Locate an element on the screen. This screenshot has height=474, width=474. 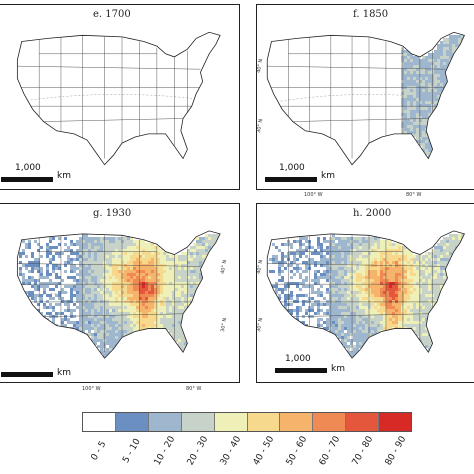
panel-title: h. 2000 is located at coordinates (372, 213).